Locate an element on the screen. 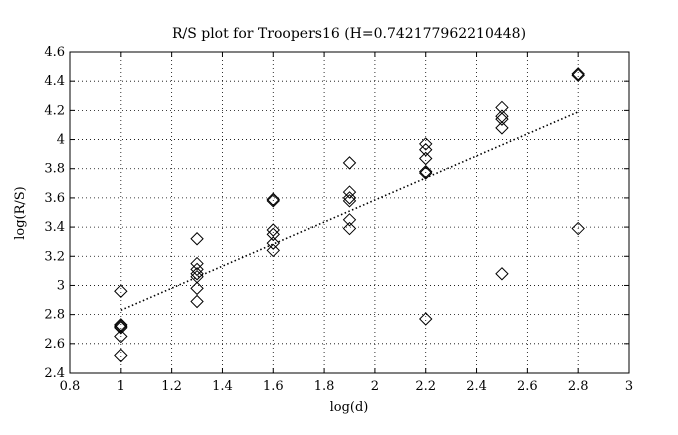 Image resolution: width=678 pixels, height=435 pixels. y-tick-label: 4.2 is located at coordinates (54, 110).